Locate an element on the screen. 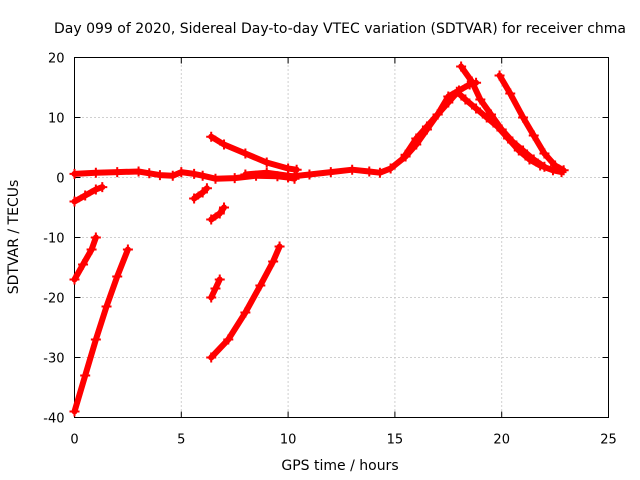  x-tick-label: 0 is located at coordinates (74, 440).